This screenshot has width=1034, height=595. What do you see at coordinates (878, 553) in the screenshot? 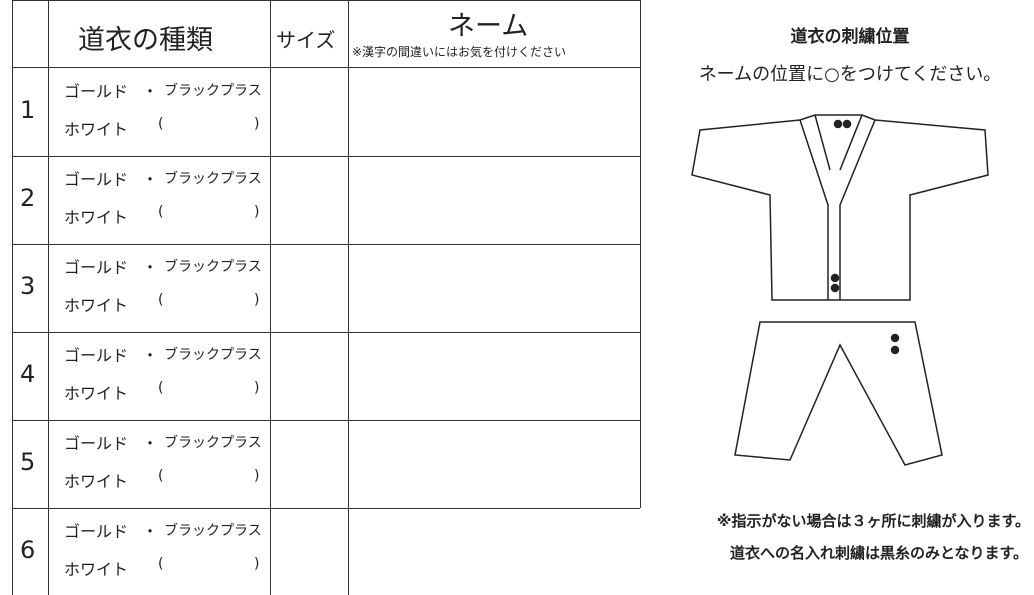
I see `panel-note: 道衣への名入れ刺繍は黒糸のみとなります。` at bounding box center [878, 553].